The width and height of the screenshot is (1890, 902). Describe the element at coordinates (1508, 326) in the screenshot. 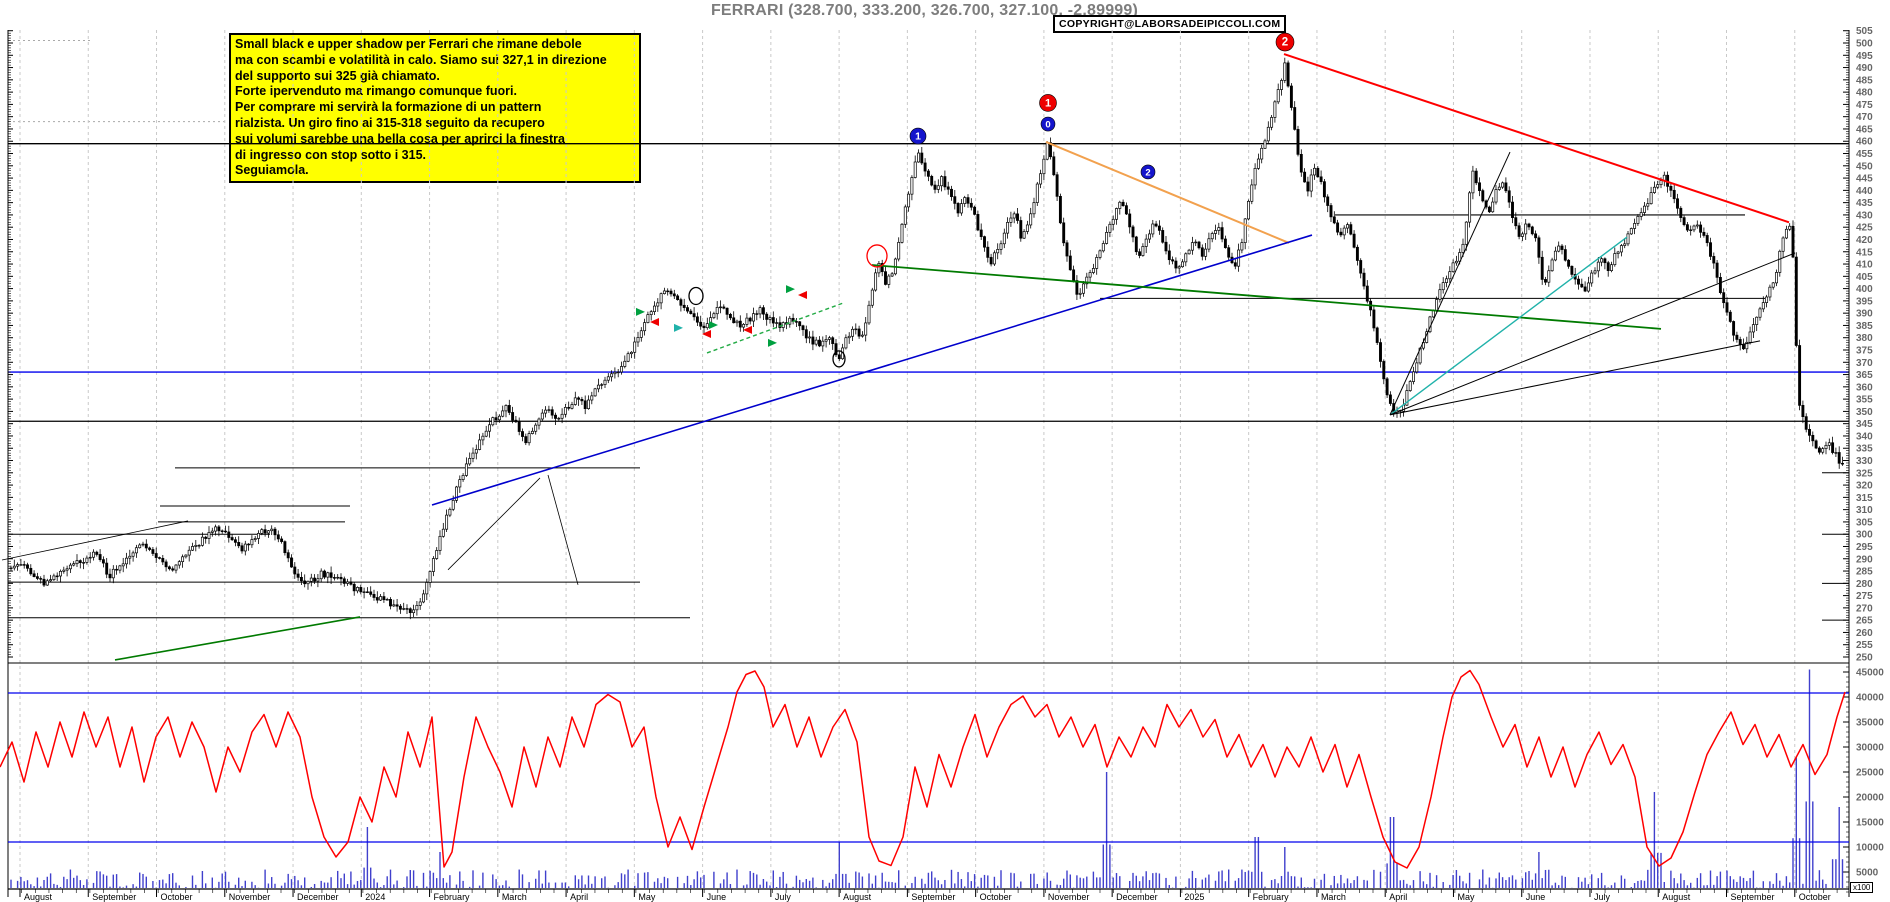

I see `teal-fan` at that location.